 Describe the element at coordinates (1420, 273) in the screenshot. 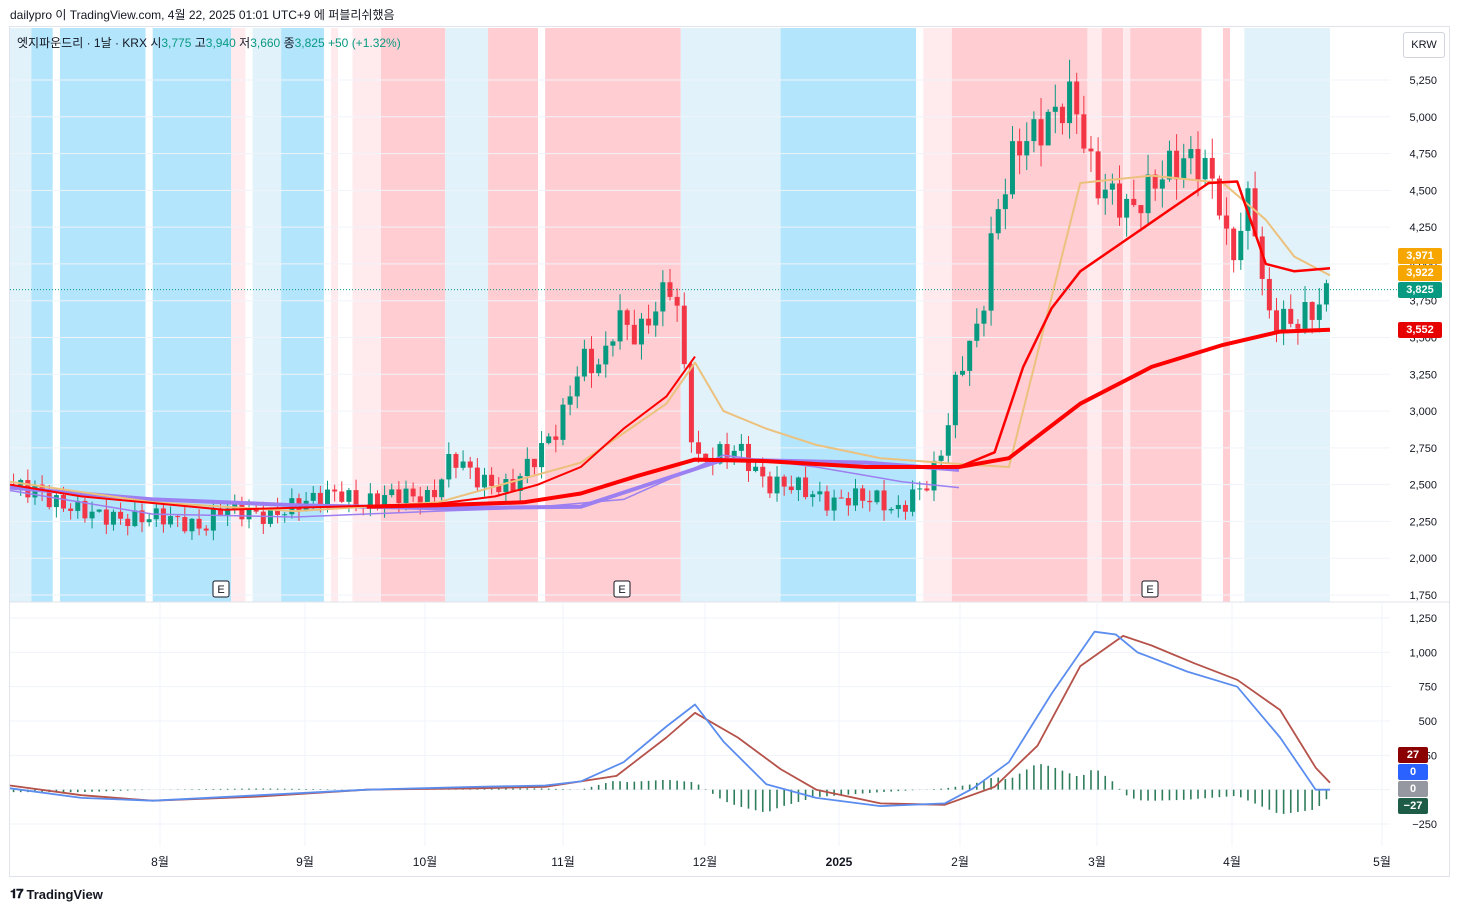

I see `price-label: 3,922` at that location.